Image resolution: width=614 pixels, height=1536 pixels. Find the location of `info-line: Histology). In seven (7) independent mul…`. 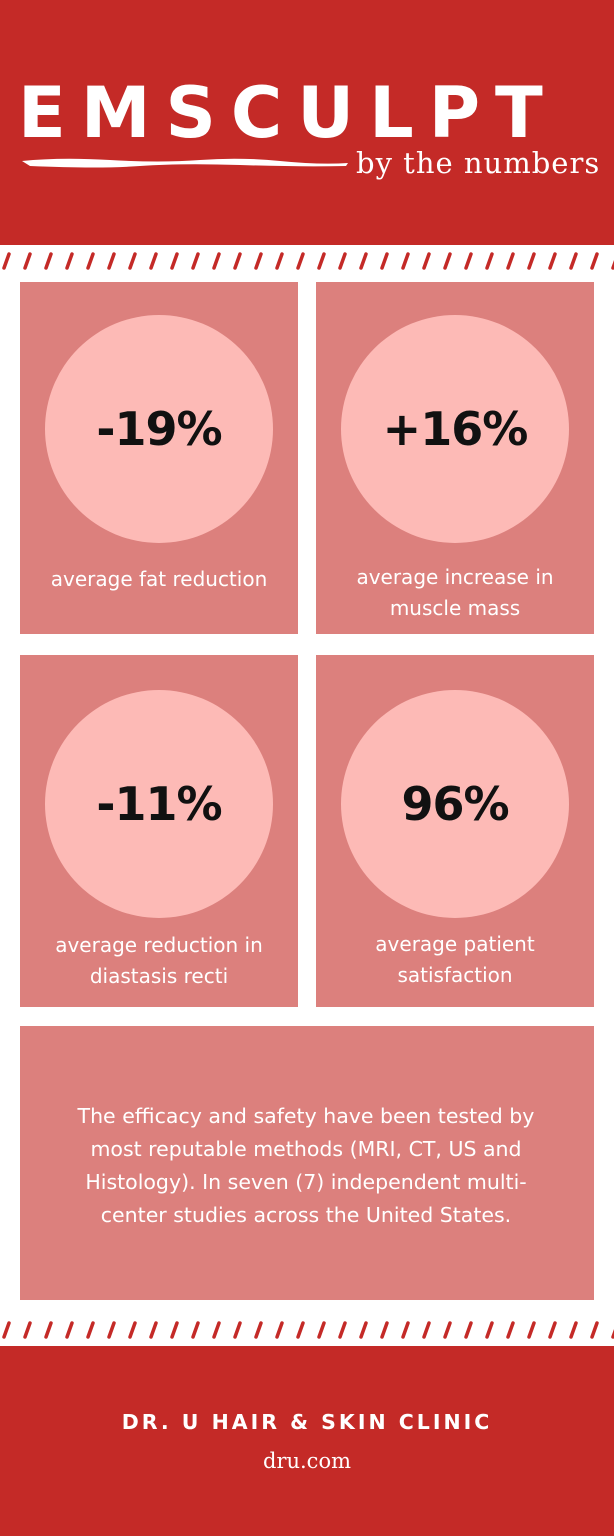

info-line: Histology). In seven (7) independent mul… is located at coordinates (306, 1182).